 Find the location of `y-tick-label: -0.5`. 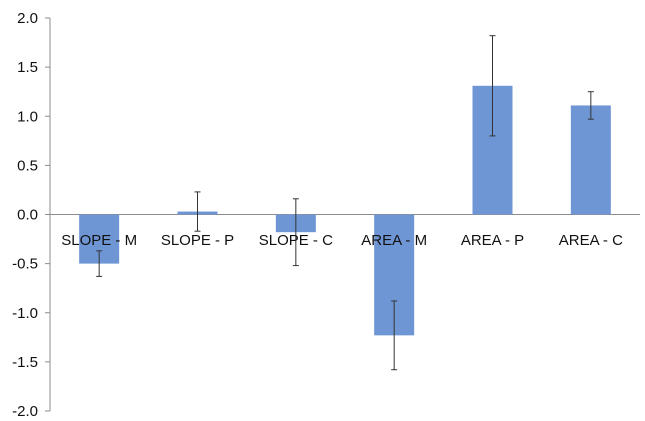

y-tick-label: -0.5 is located at coordinates (25, 264).